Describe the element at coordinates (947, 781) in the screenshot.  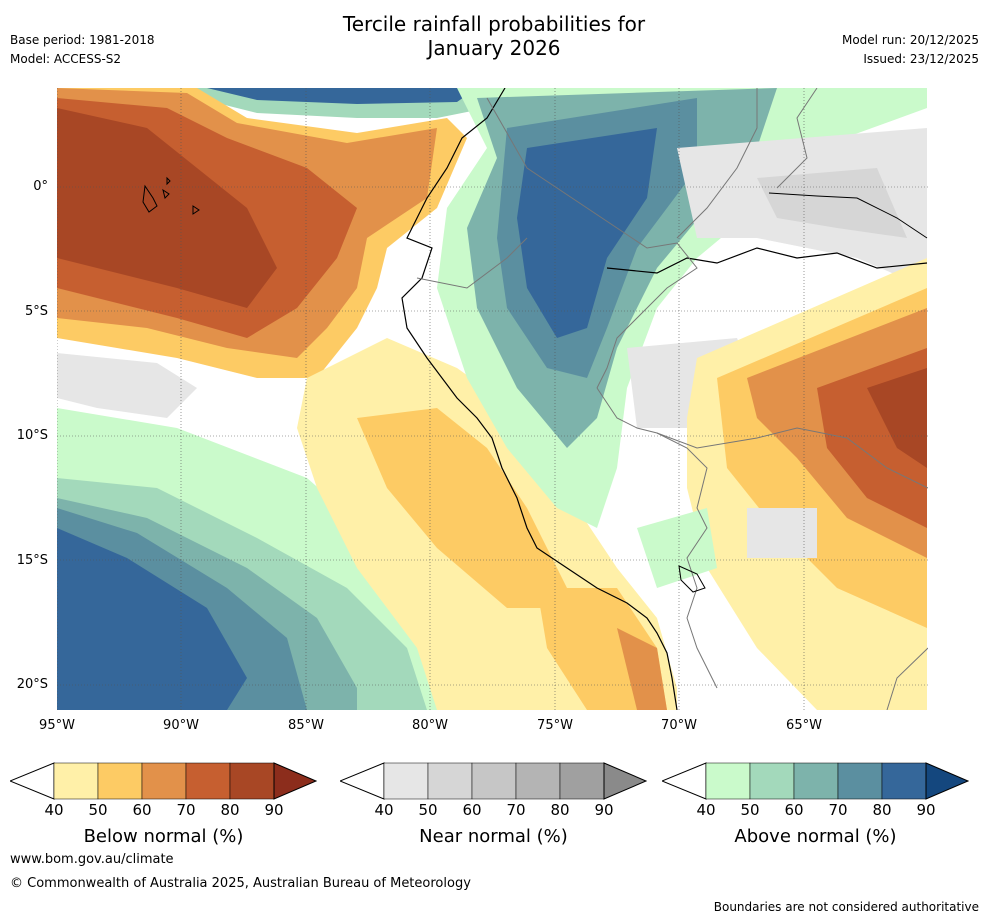
I see `colorbar-above-high-arrow` at that location.